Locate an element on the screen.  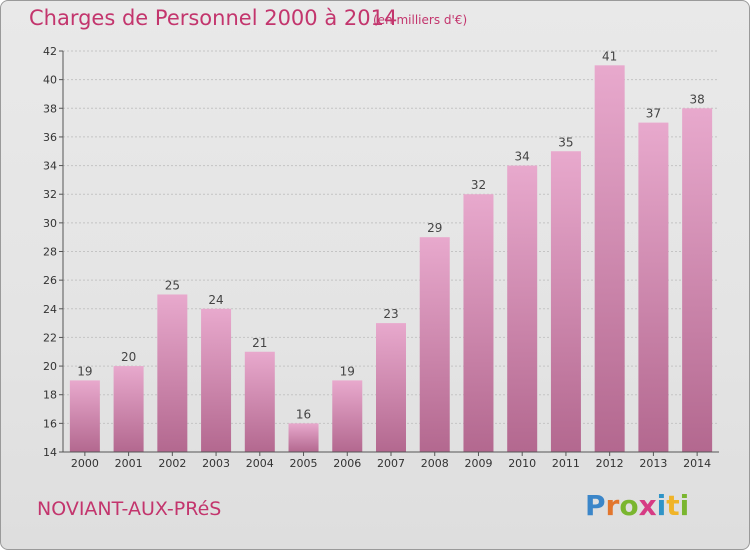
x-tick-label-2013: 2013 is located at coordinates (653, 463).